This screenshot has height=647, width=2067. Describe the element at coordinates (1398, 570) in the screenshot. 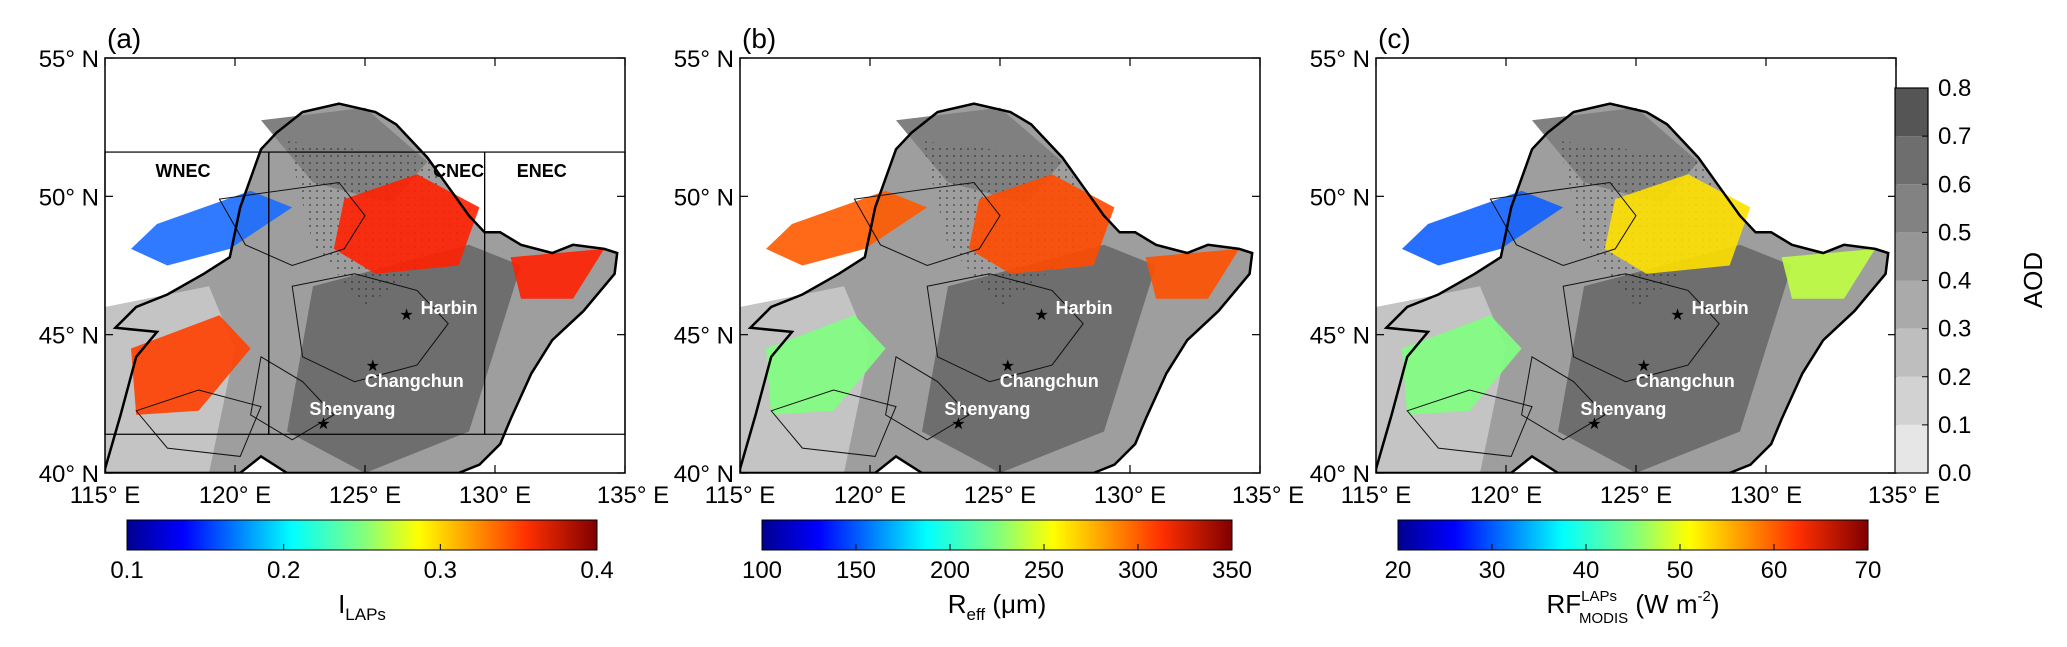

I see `colorbar-tick-label: 20` at that location.